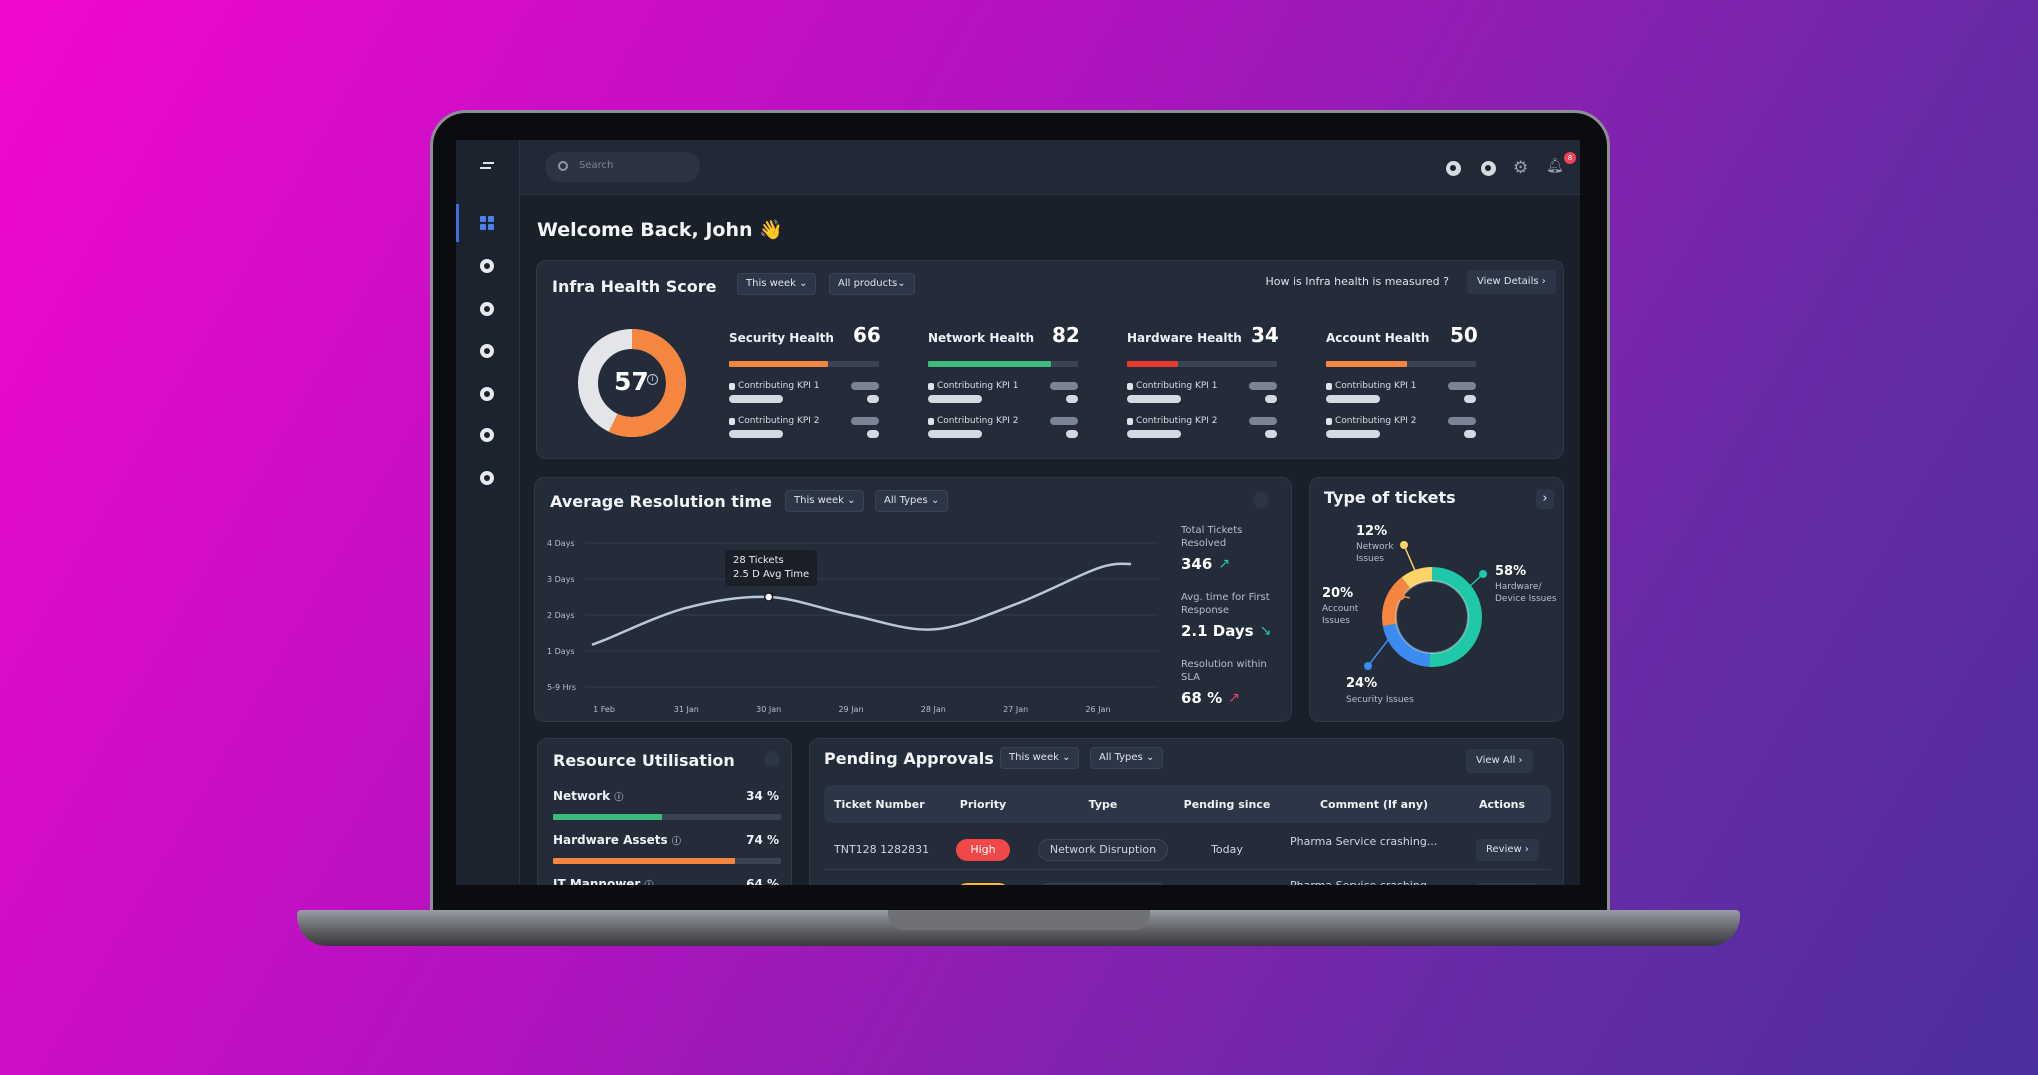 This screenshot has width=2038, height=1075. Describe the element at coordinates (1265, 631) in the screenshot. I see `trend-down-icon: ↘` at that location.